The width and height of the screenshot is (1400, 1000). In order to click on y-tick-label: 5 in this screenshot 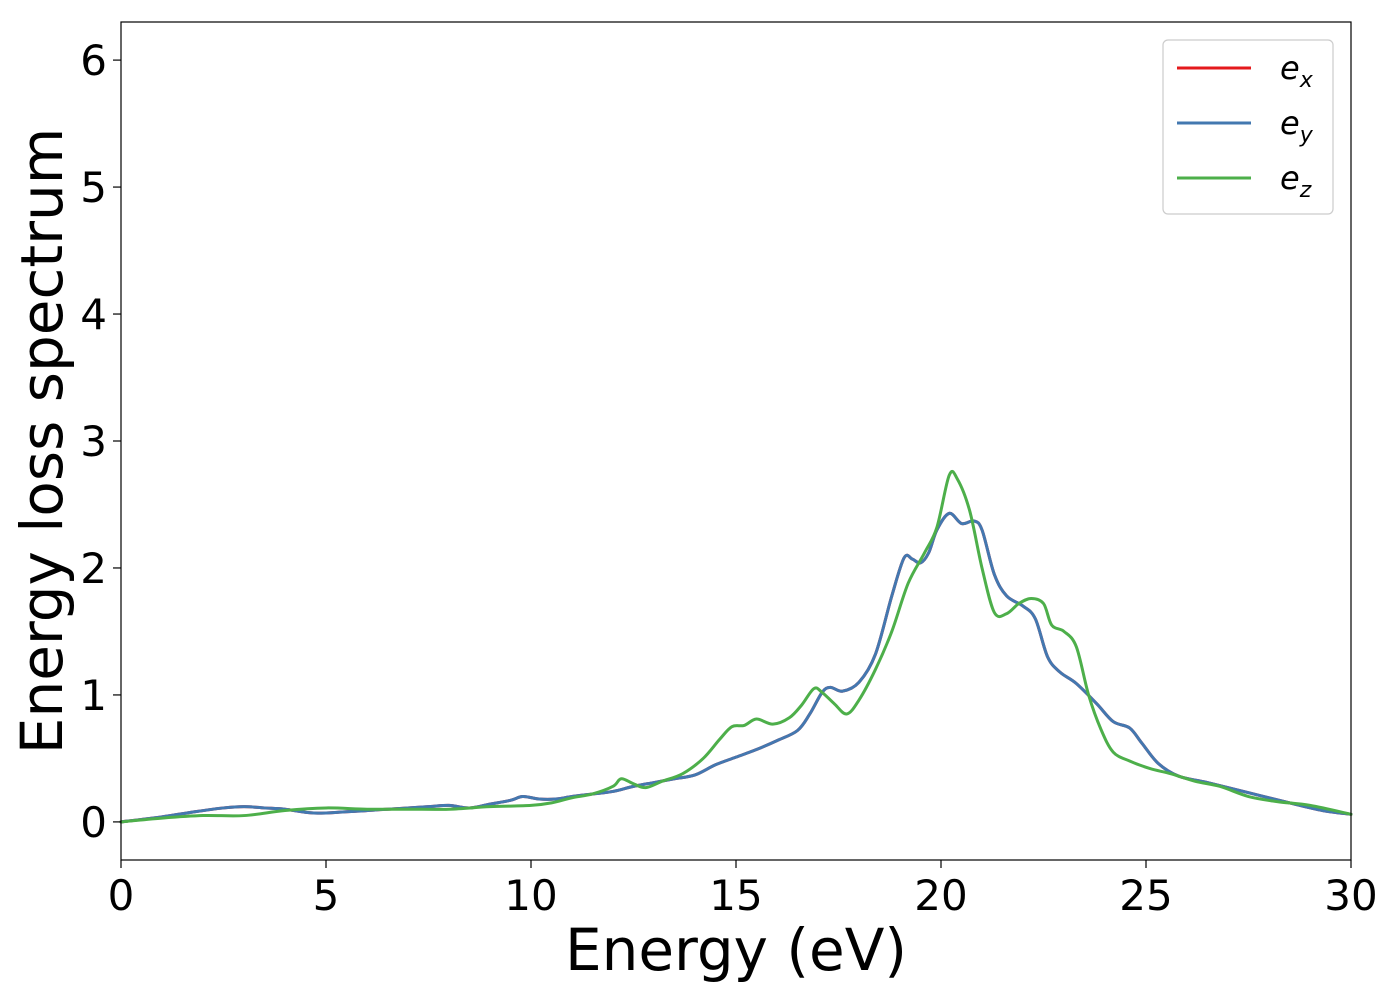, I will do `click(93, 187)`.